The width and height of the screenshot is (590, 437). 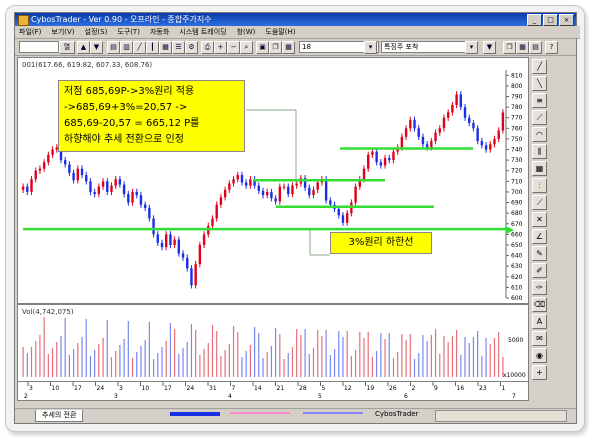 I want to click on x-day-label: 16, so click(x=461, y=388).